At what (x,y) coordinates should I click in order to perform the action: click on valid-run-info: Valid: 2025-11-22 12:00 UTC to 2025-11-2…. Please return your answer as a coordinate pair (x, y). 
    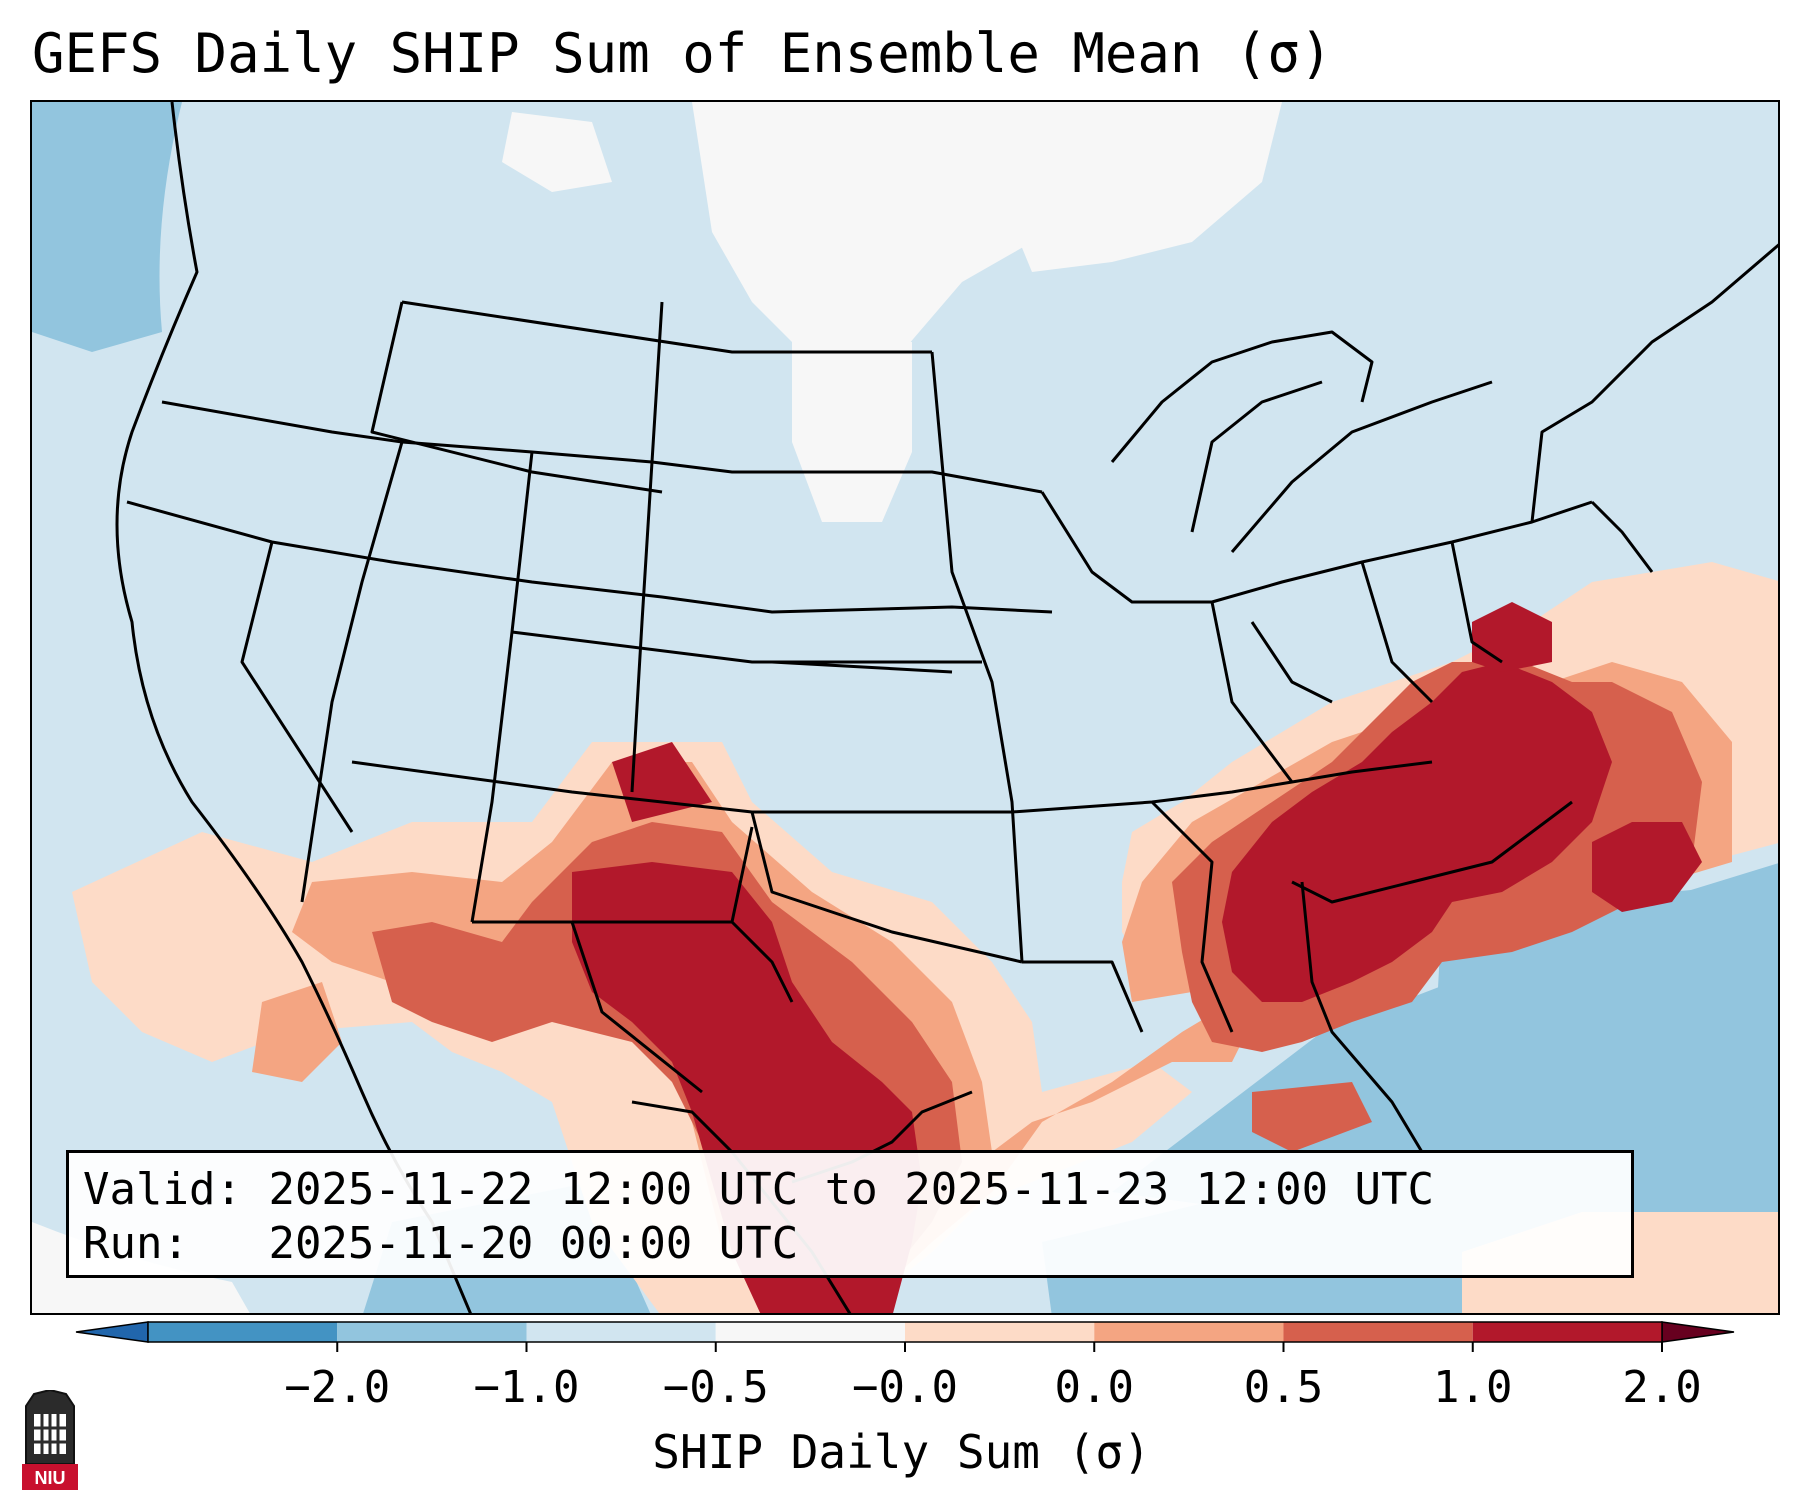
    Looking at the image, I should click on (850, 1214).